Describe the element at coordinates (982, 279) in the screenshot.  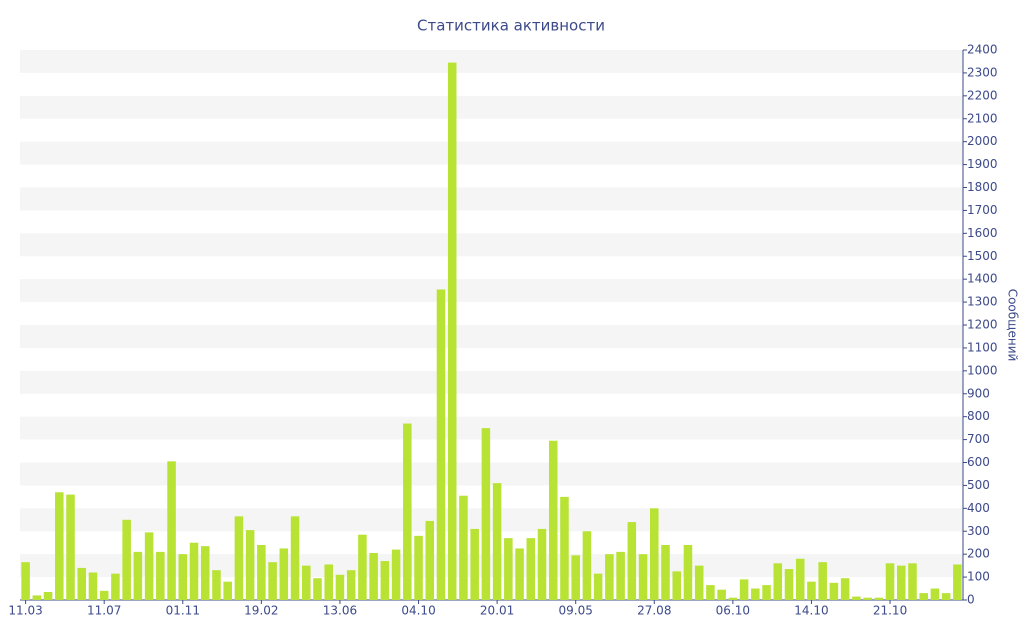
I see `y-tick-label: 1400` at that location.